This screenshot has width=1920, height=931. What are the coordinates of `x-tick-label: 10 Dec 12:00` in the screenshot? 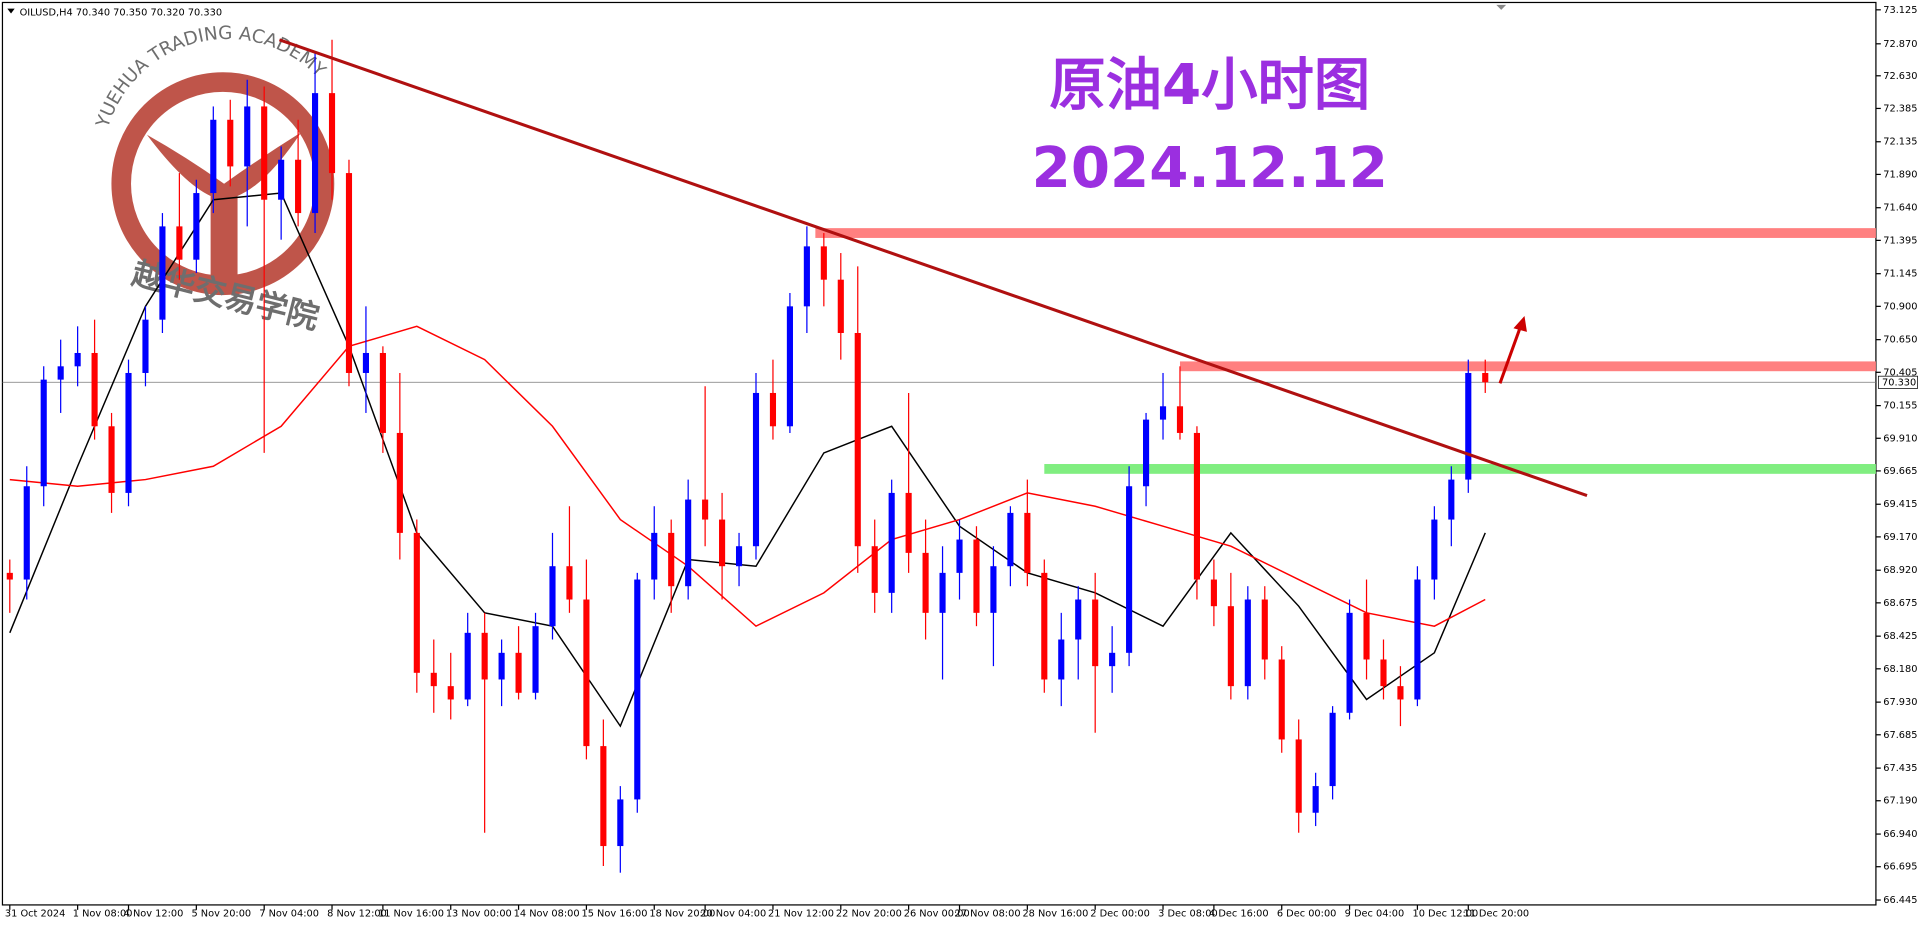 It's located at (1446, 914).